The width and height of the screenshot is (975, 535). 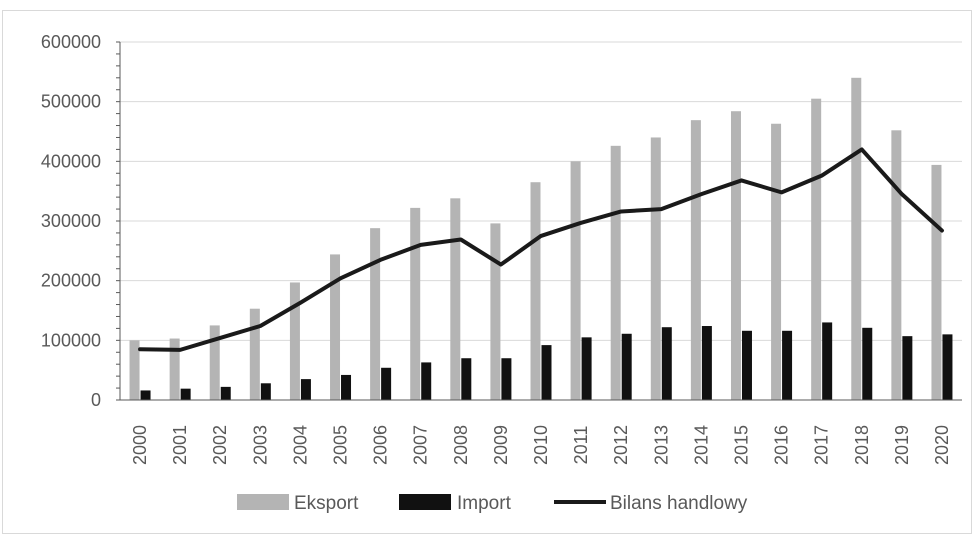 What do you see at coordinates (947, 367) in the screenshot?
I see `bar-import-2020` at bounding box center [947, 367].